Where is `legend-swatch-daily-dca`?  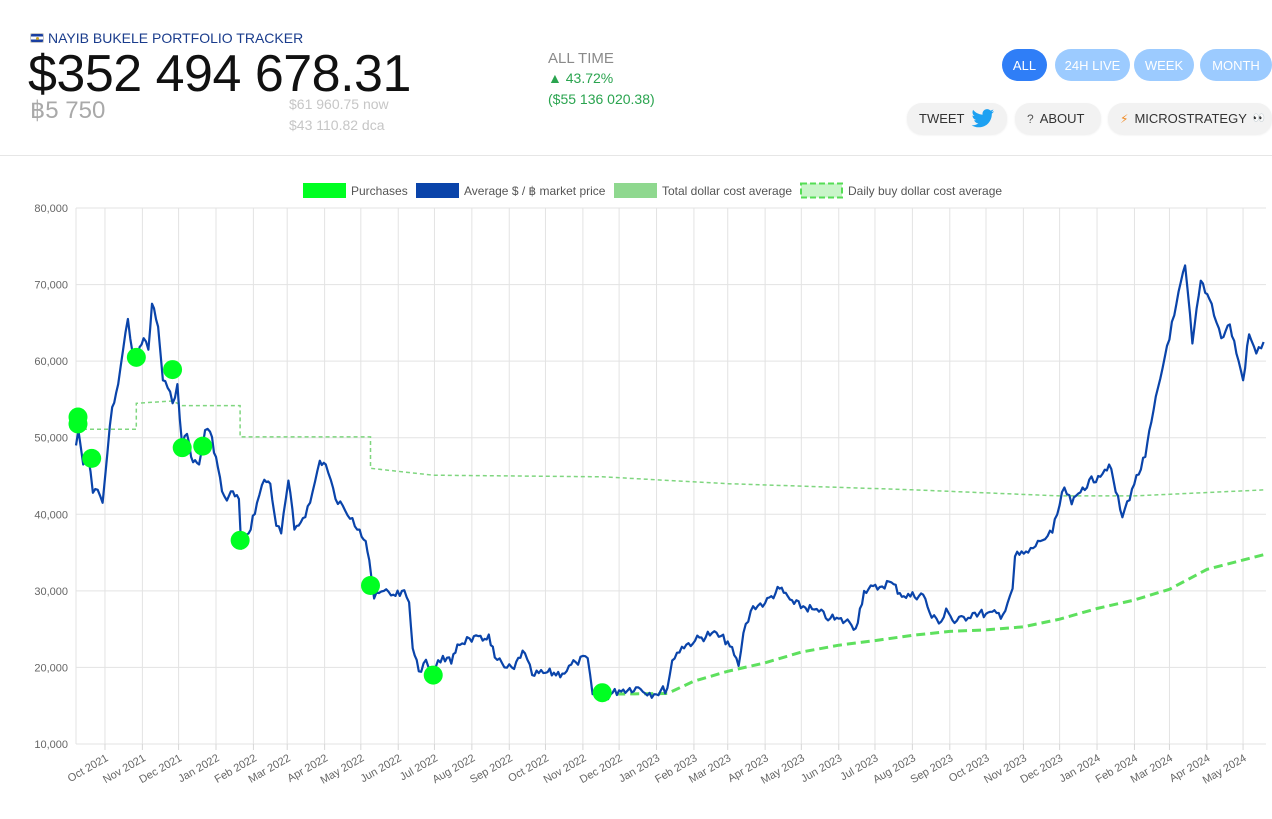 legend-swatch-daily-dca is located at coordinates (821, 190).